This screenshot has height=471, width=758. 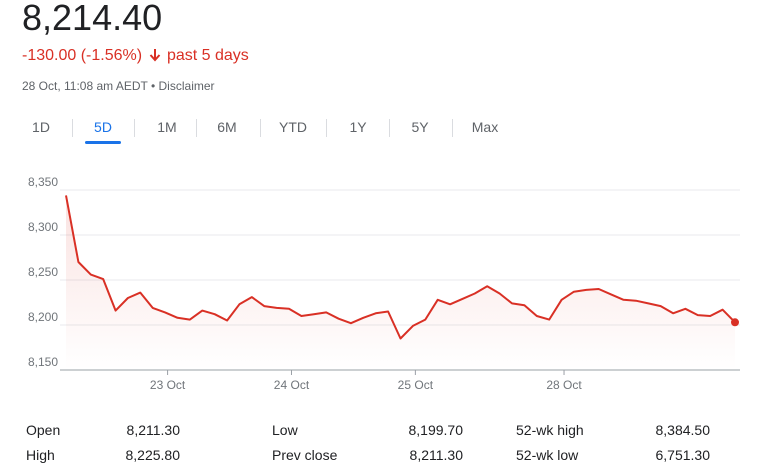 I want to click on arrow-down-icon, so click(x=154, y=55).